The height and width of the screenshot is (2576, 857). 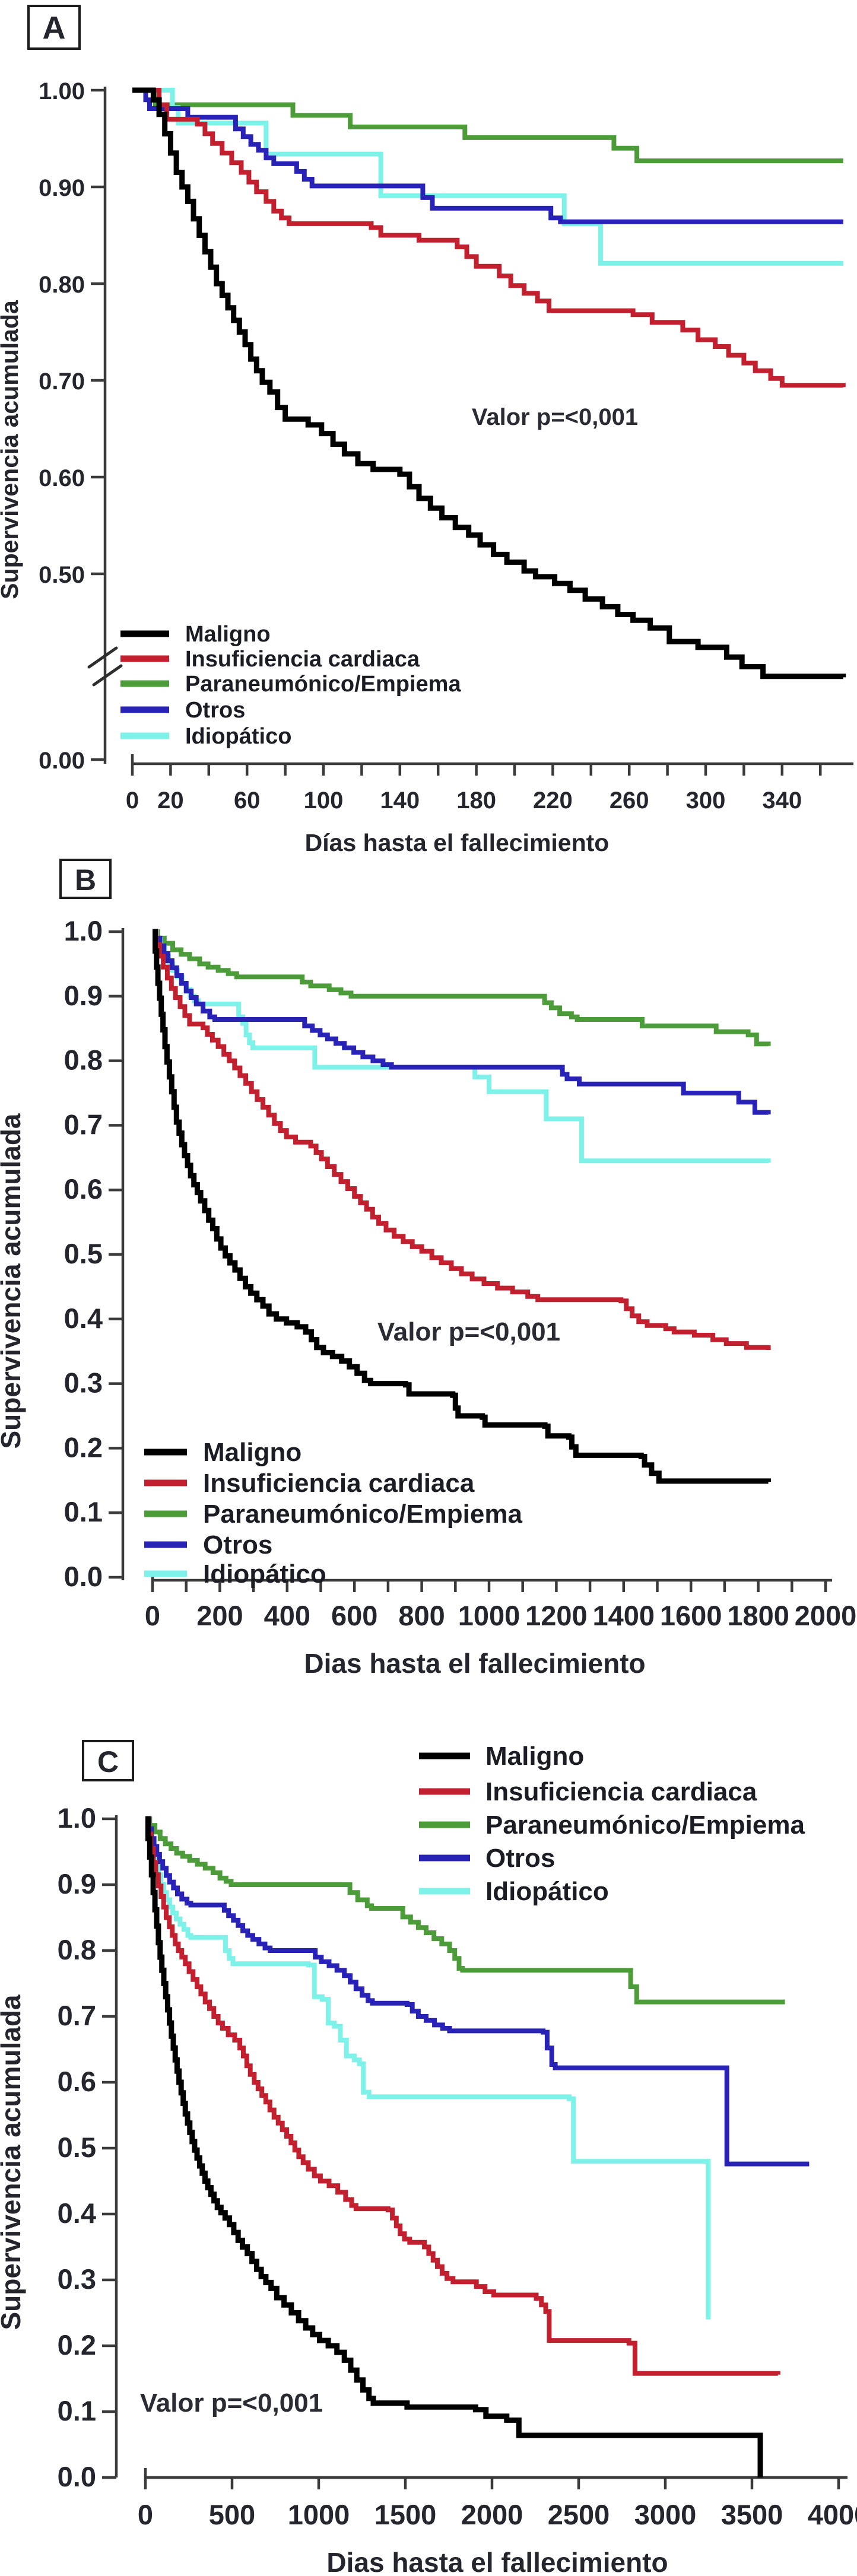 I want to click on x-tick-label: 20, so click(x=170, y=800).